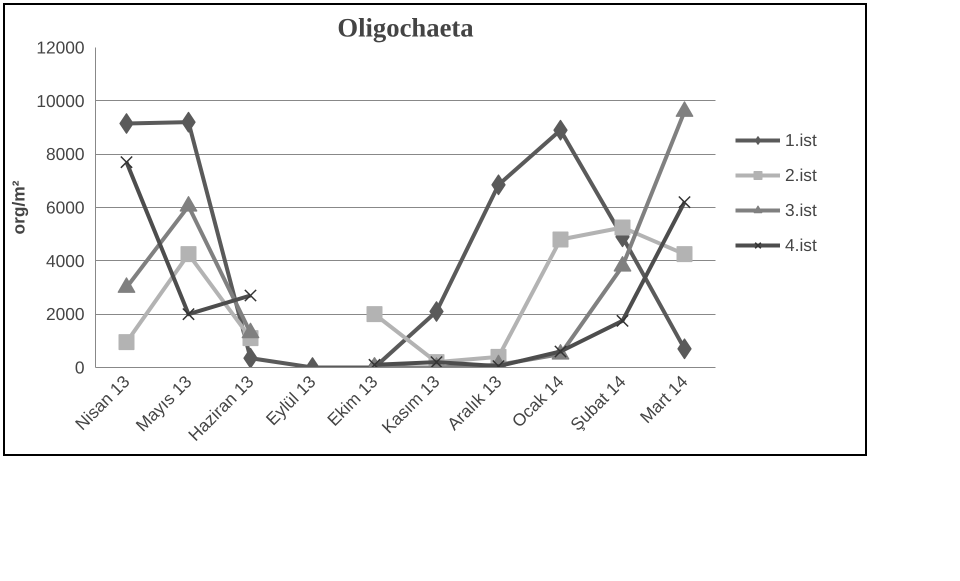 Image resolution: width=960 pixels, height=581 pixels. Describe the element at coordinates (801, 210) in the screenshot. I see `legend-label: 3.ist` at that location.